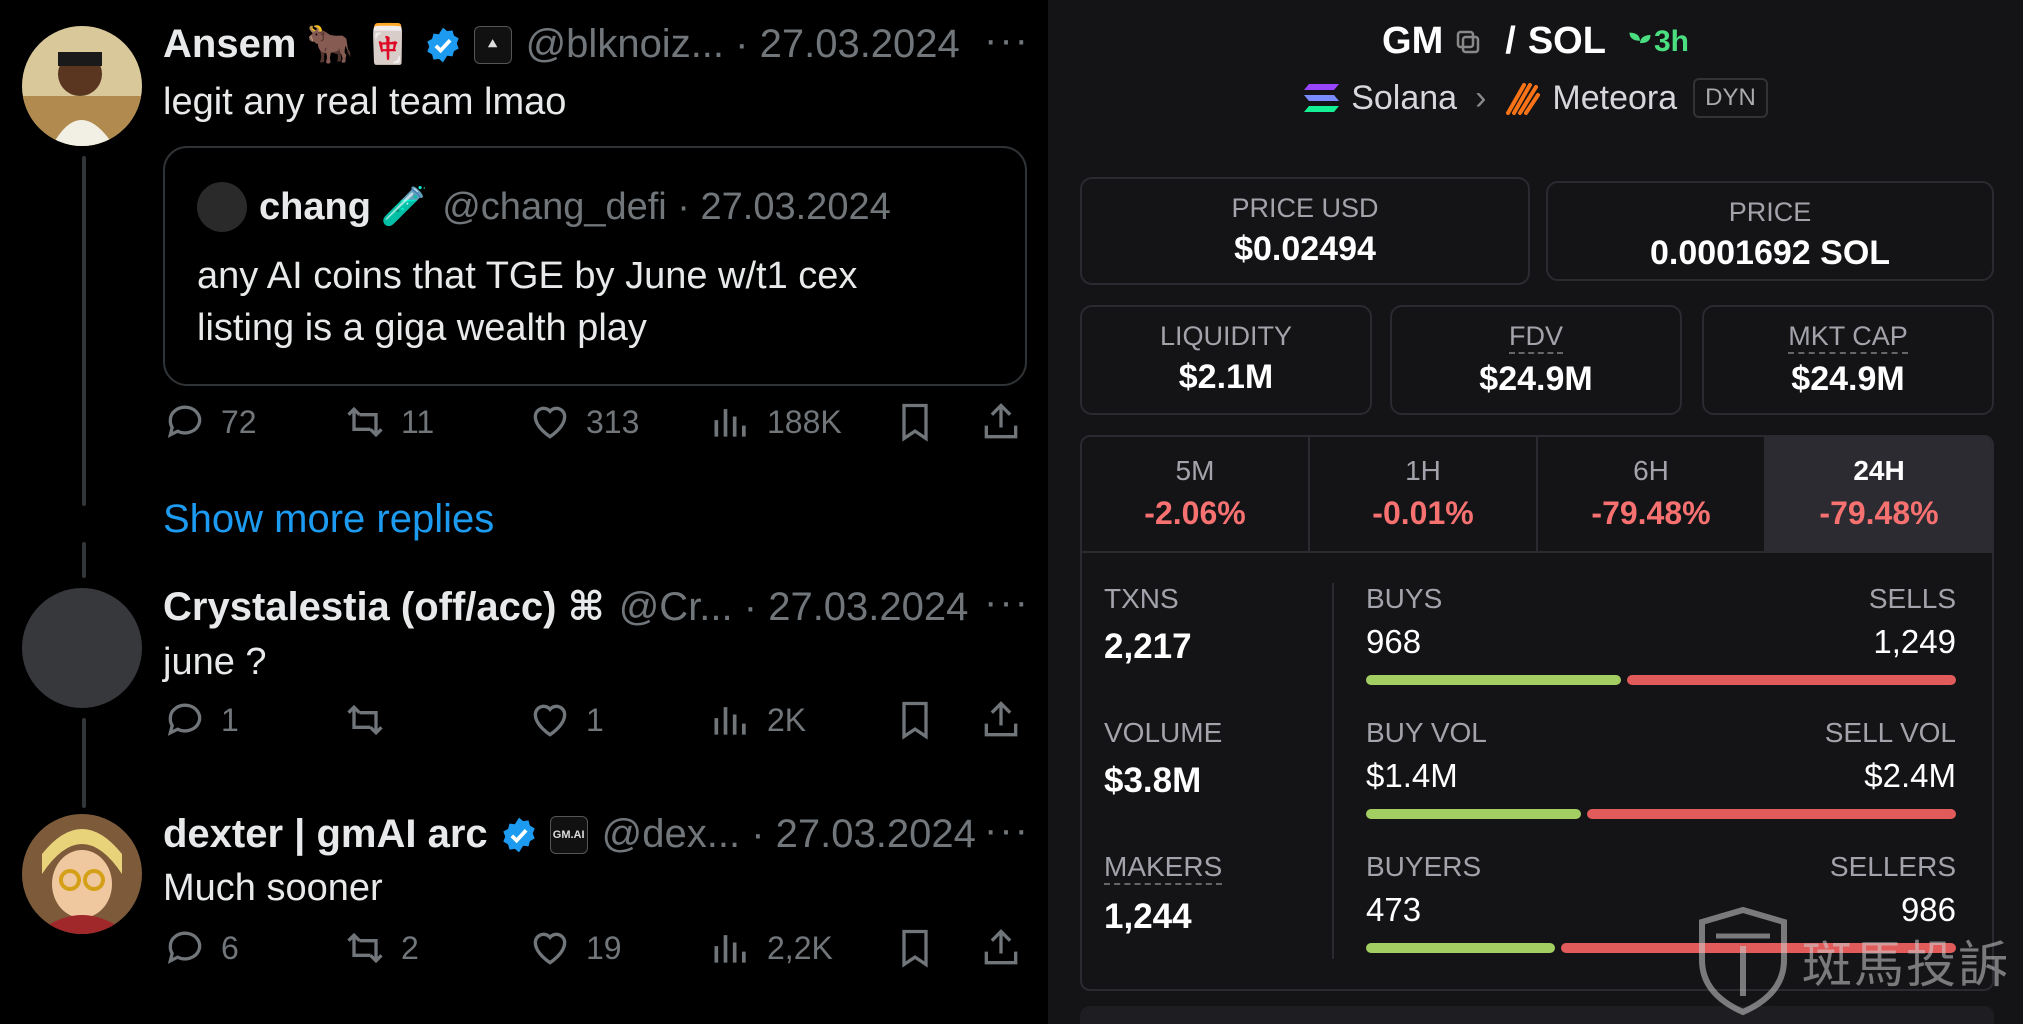 The height and width of the screenshot is (1024, 2023). I want to click on retweet-button: 11, so click(388, 422).